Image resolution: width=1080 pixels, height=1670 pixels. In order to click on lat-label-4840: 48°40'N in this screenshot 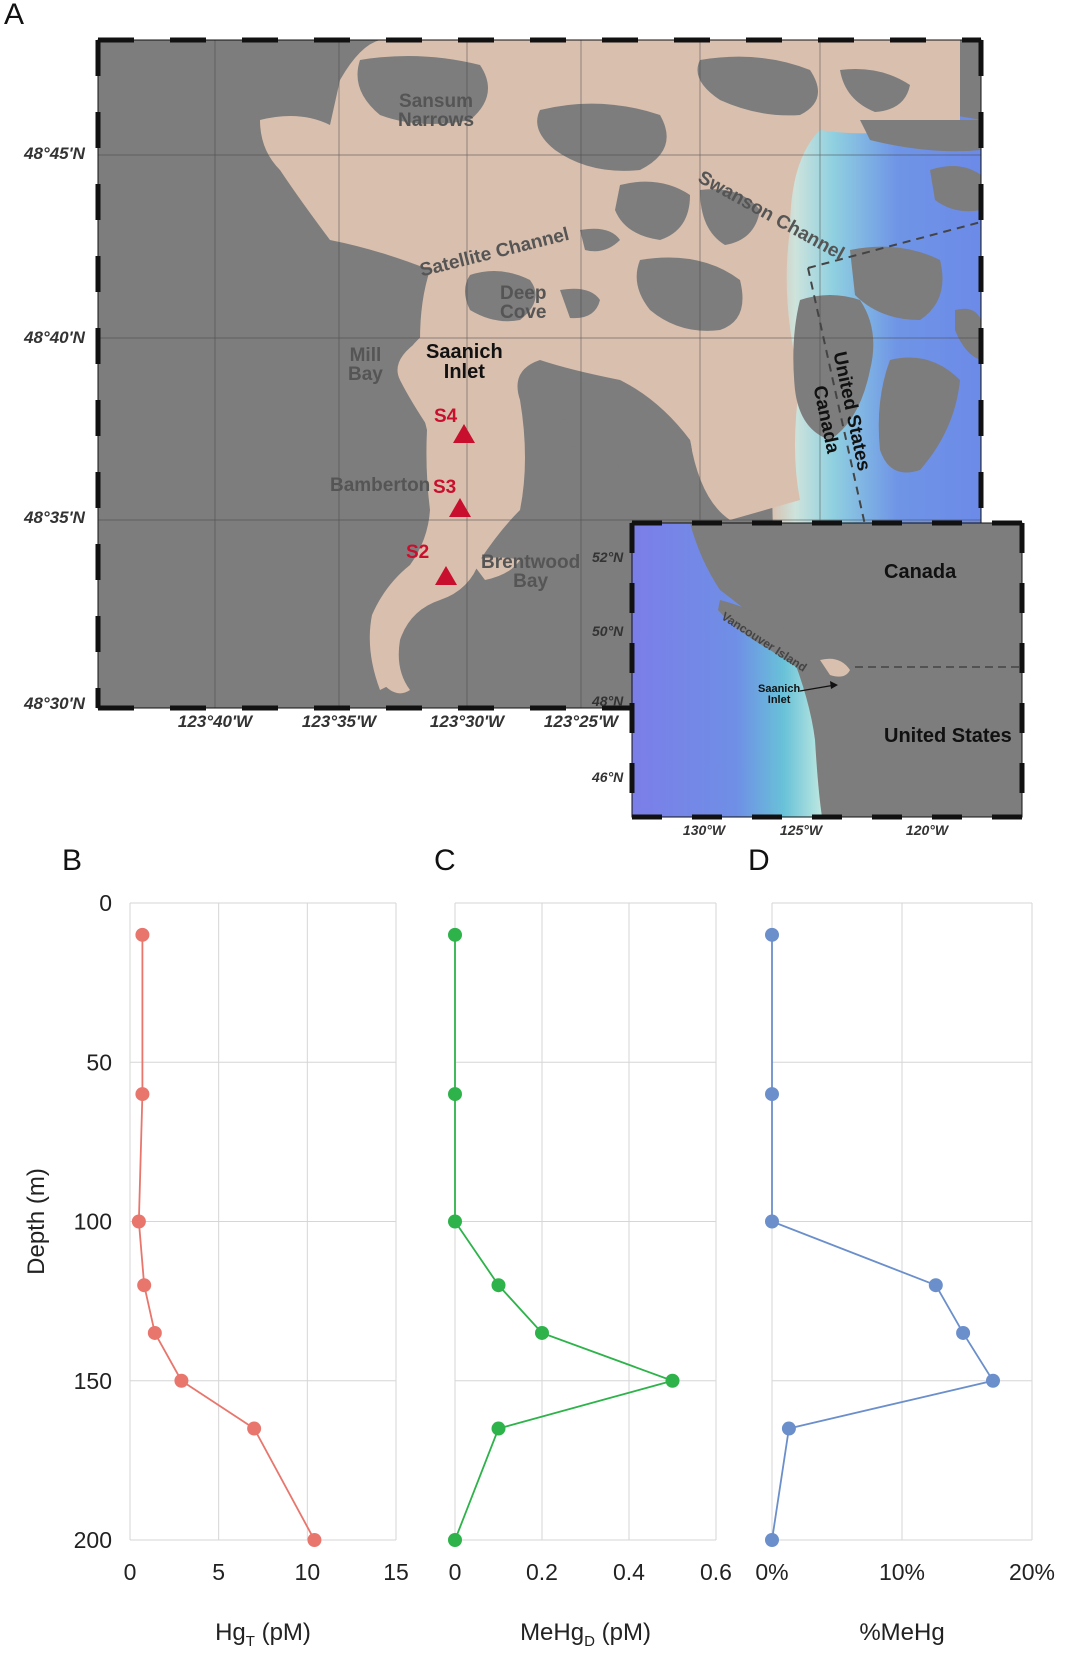, I will do `click(54, 337)`.